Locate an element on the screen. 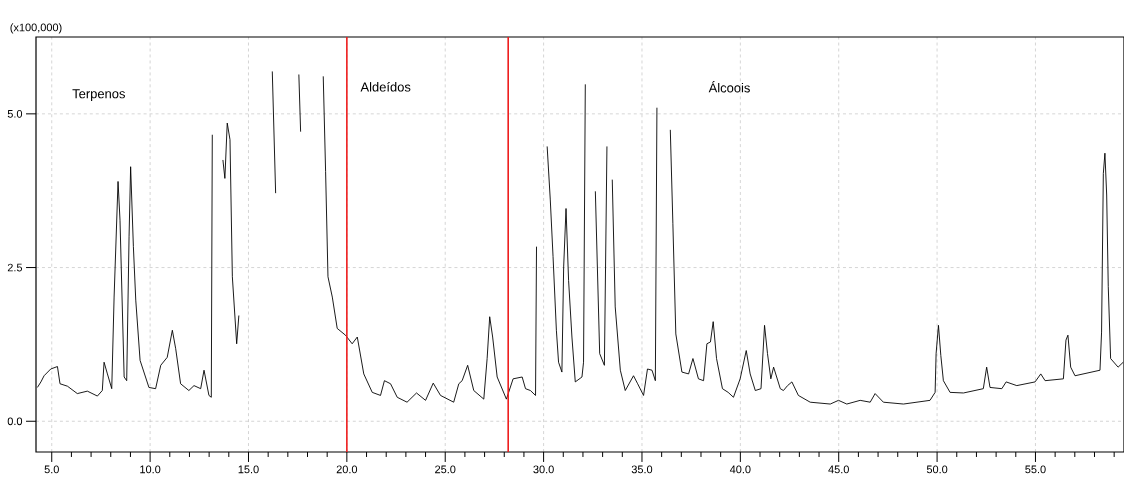 The height and width of the screenshot is (494, 1124). annotation: Terpenos is located at coordinates (98, 95).